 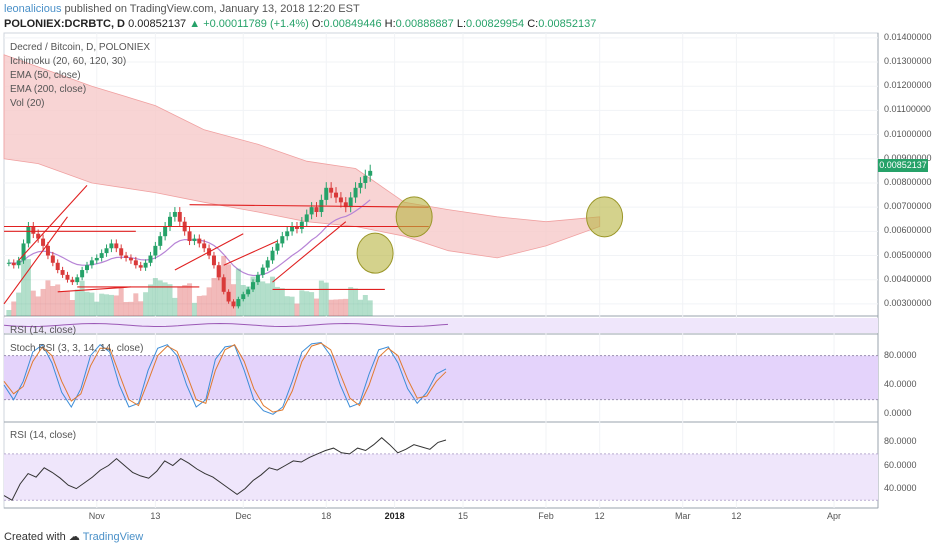 I want to click on author-link: leonalicious, so click(x=33, y=9).